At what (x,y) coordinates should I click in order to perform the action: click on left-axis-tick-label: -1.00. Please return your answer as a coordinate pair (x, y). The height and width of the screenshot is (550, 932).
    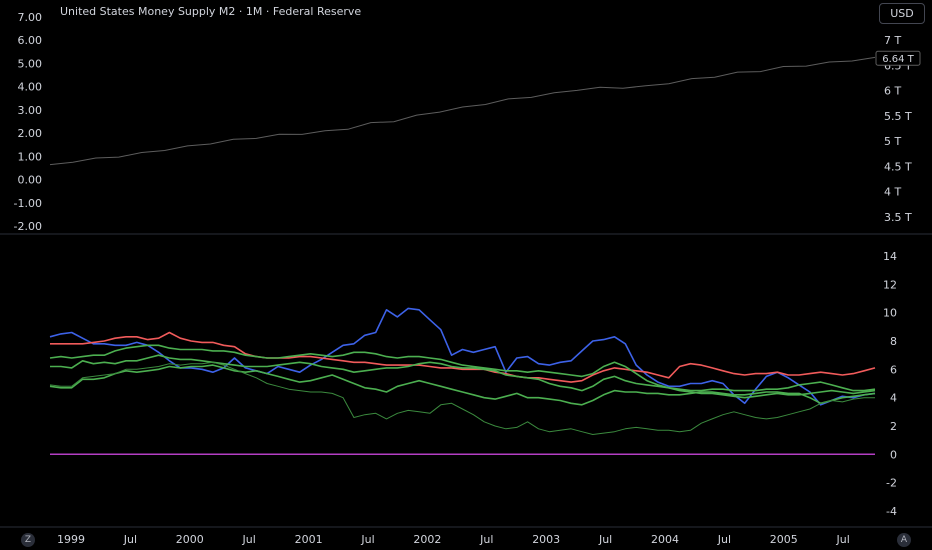
    Looking at the image, I should click on (28, 203).